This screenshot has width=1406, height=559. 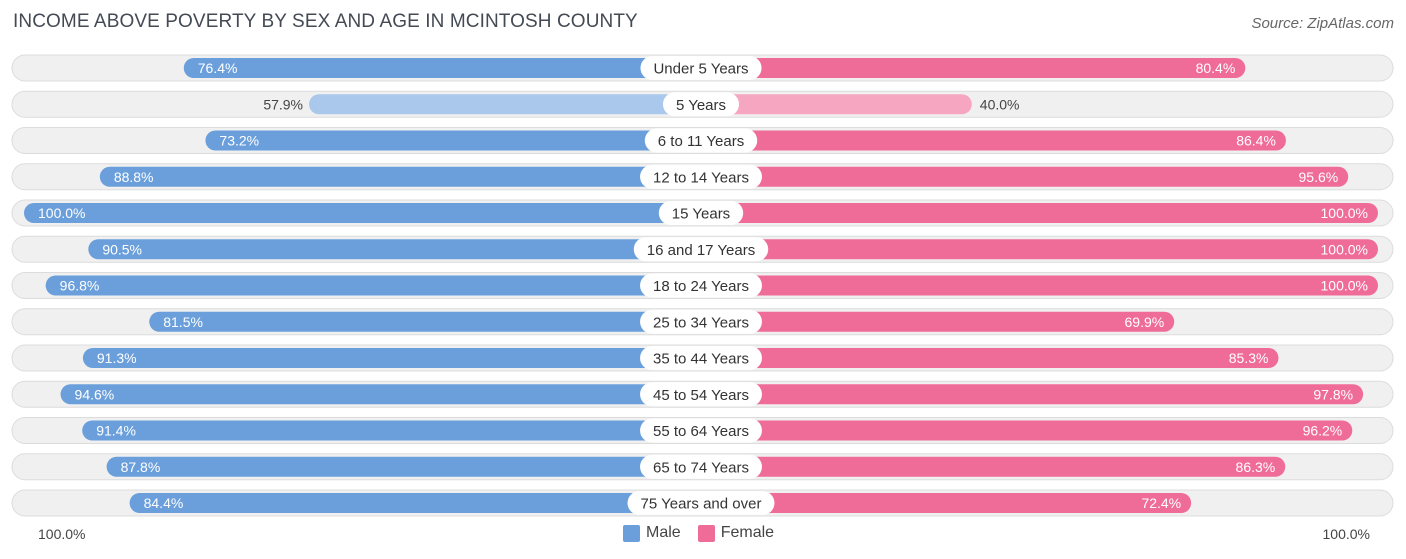 What do you see at coordinates (164, 503) in the screenshot?
I see `male-value-label: 84.4%` at bounding box center [164, 503].